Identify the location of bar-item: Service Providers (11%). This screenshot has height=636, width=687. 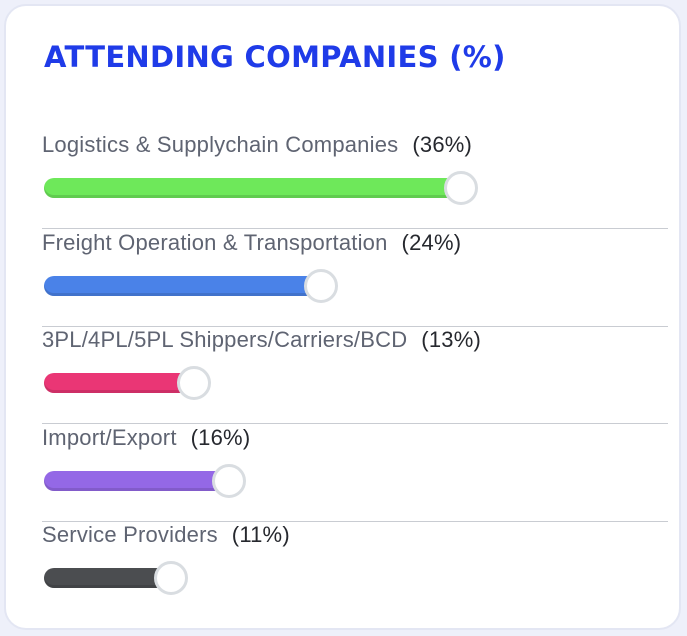
(355, 570).